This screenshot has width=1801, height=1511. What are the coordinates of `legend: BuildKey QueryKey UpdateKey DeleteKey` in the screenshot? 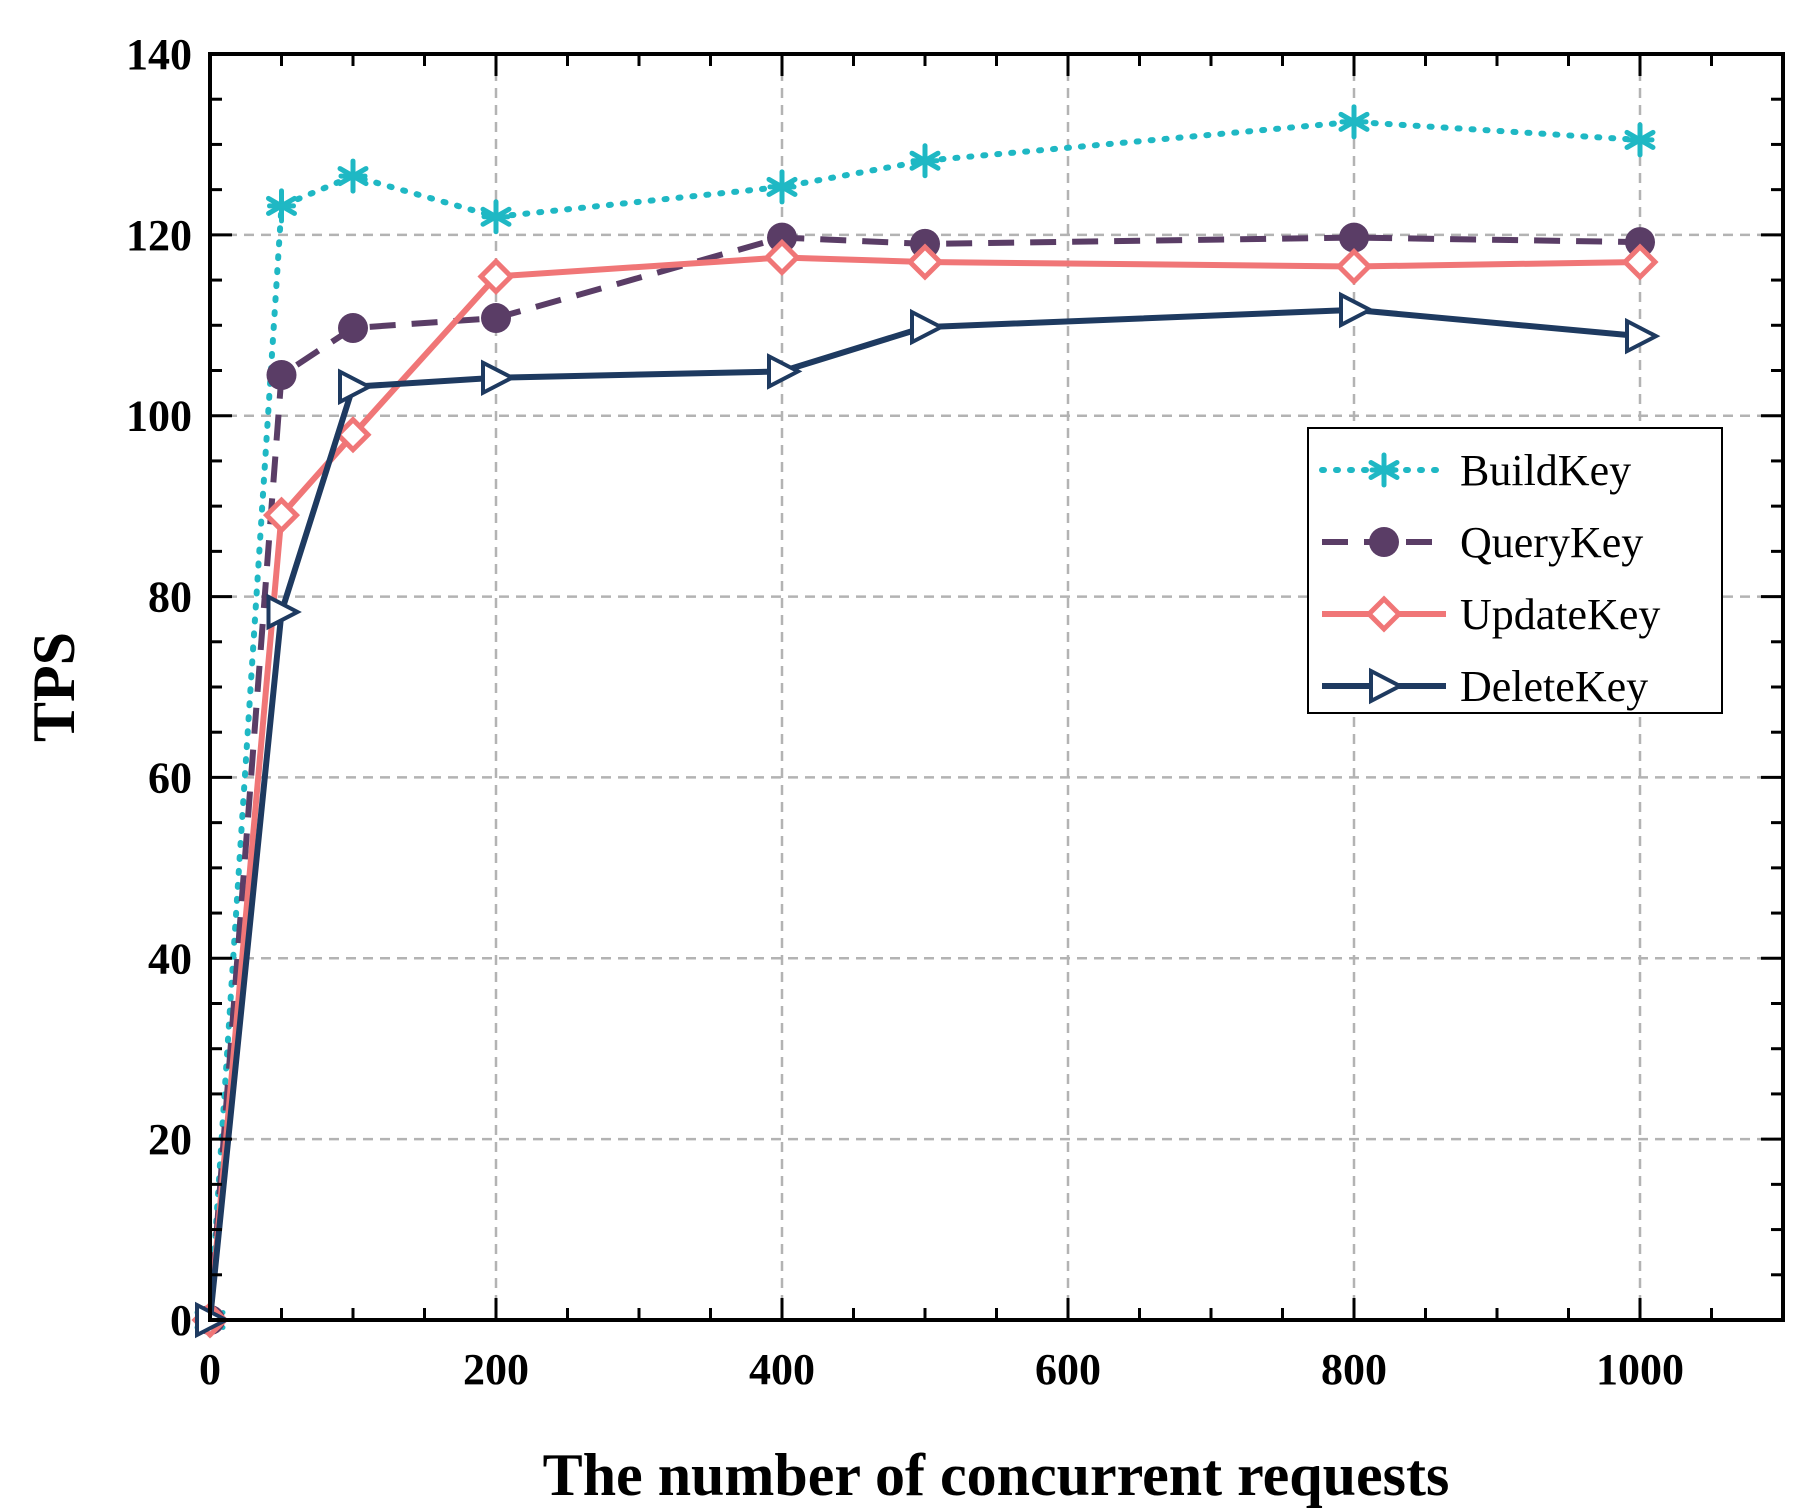 It's located at (1515, 570).